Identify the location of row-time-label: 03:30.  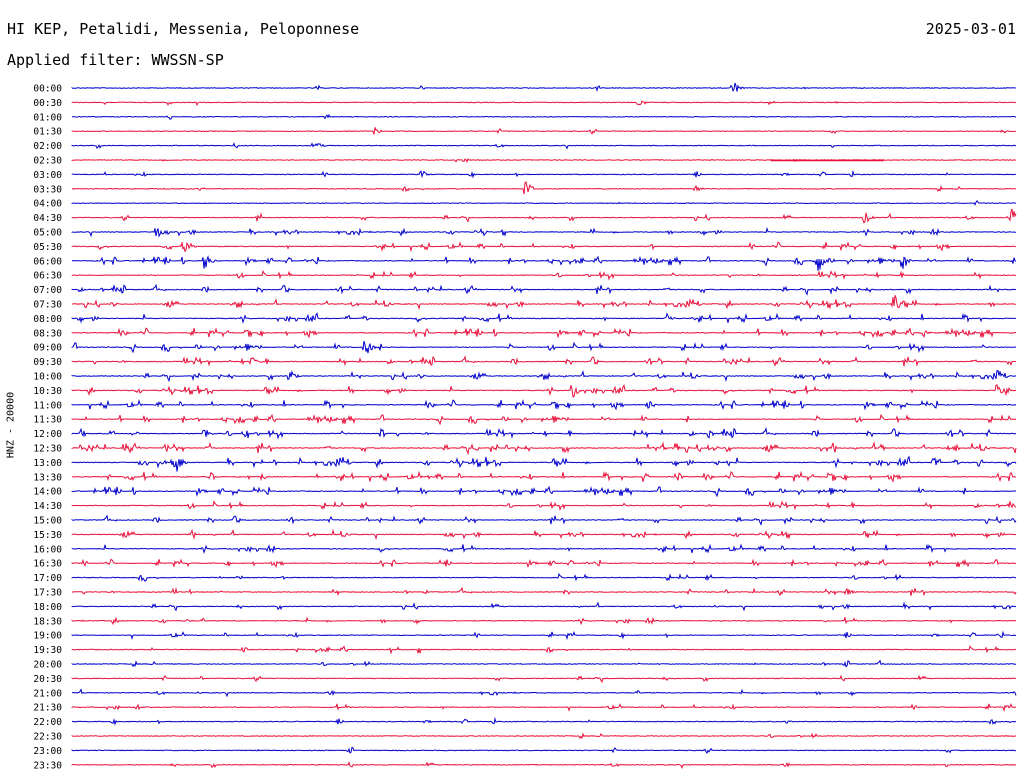
(47, 189).